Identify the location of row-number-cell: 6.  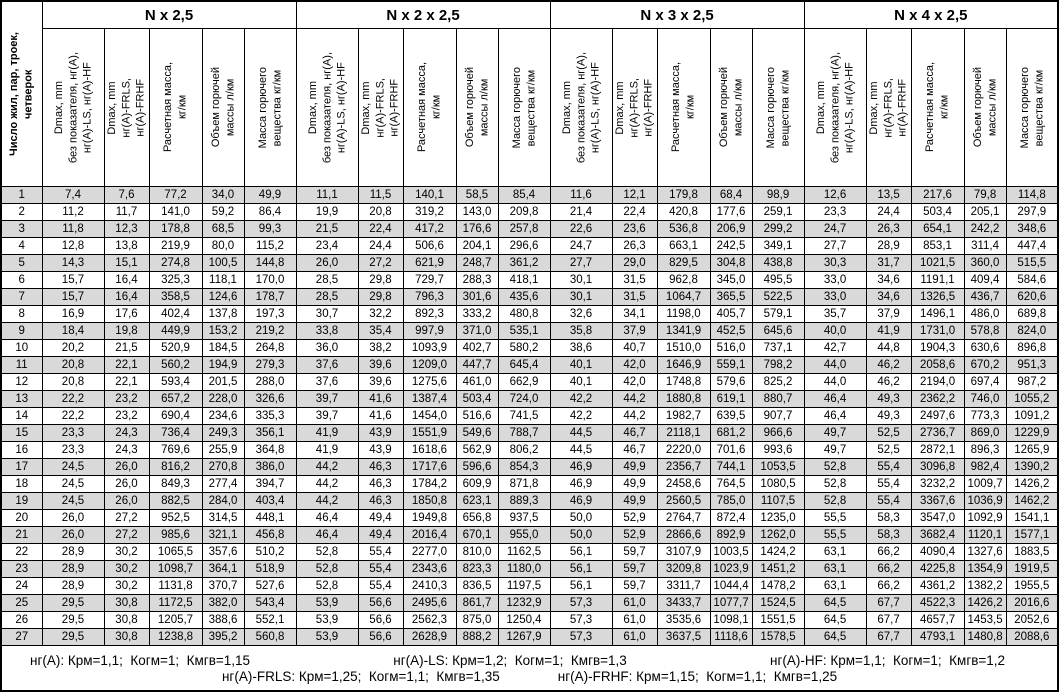
(21, 280).